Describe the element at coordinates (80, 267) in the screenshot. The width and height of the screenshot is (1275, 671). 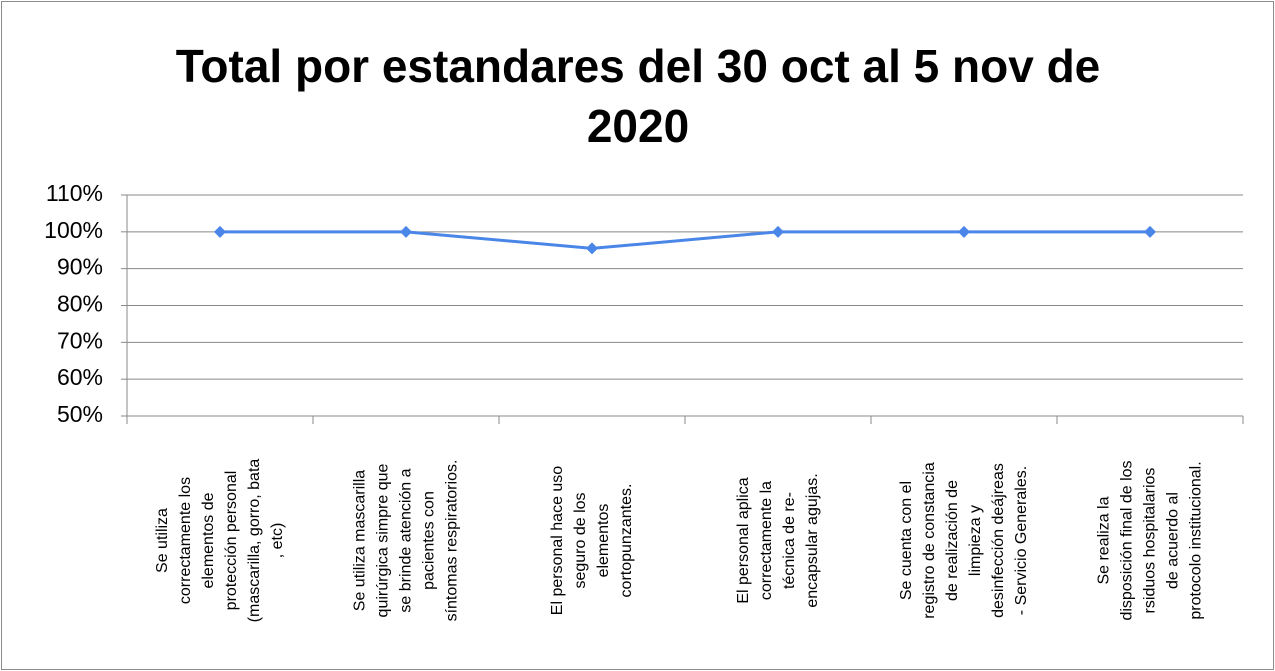
I see `y-tick-label: 90%` at that location.